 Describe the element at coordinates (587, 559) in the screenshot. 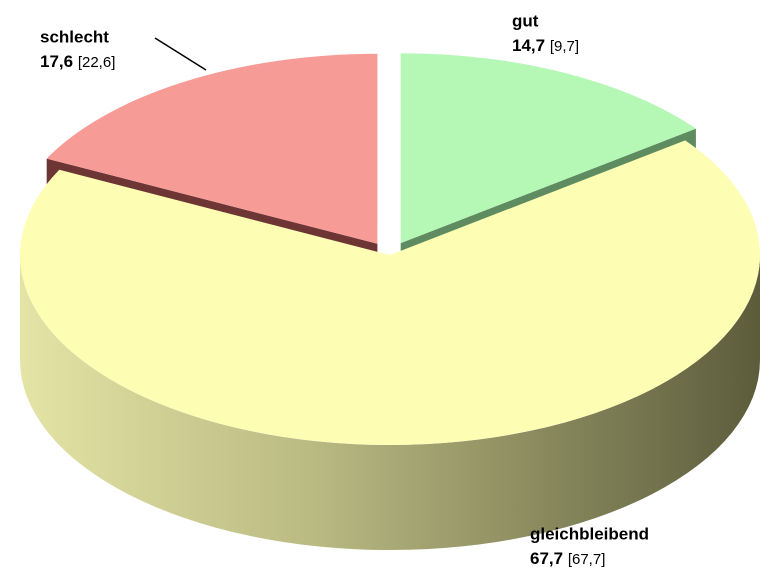

I see `previous-value-label: [67,7]` at that location.